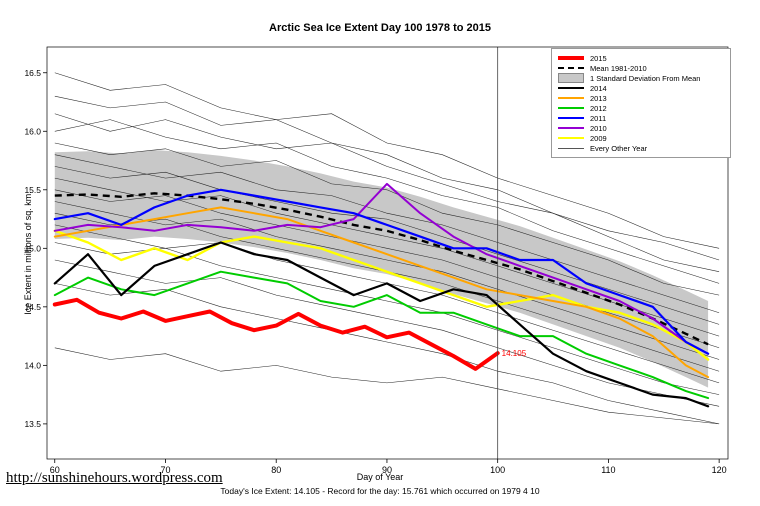  Describe the element at coordinates (598, 98) in the screenshot. I see `legend-label: 2013` at that location.